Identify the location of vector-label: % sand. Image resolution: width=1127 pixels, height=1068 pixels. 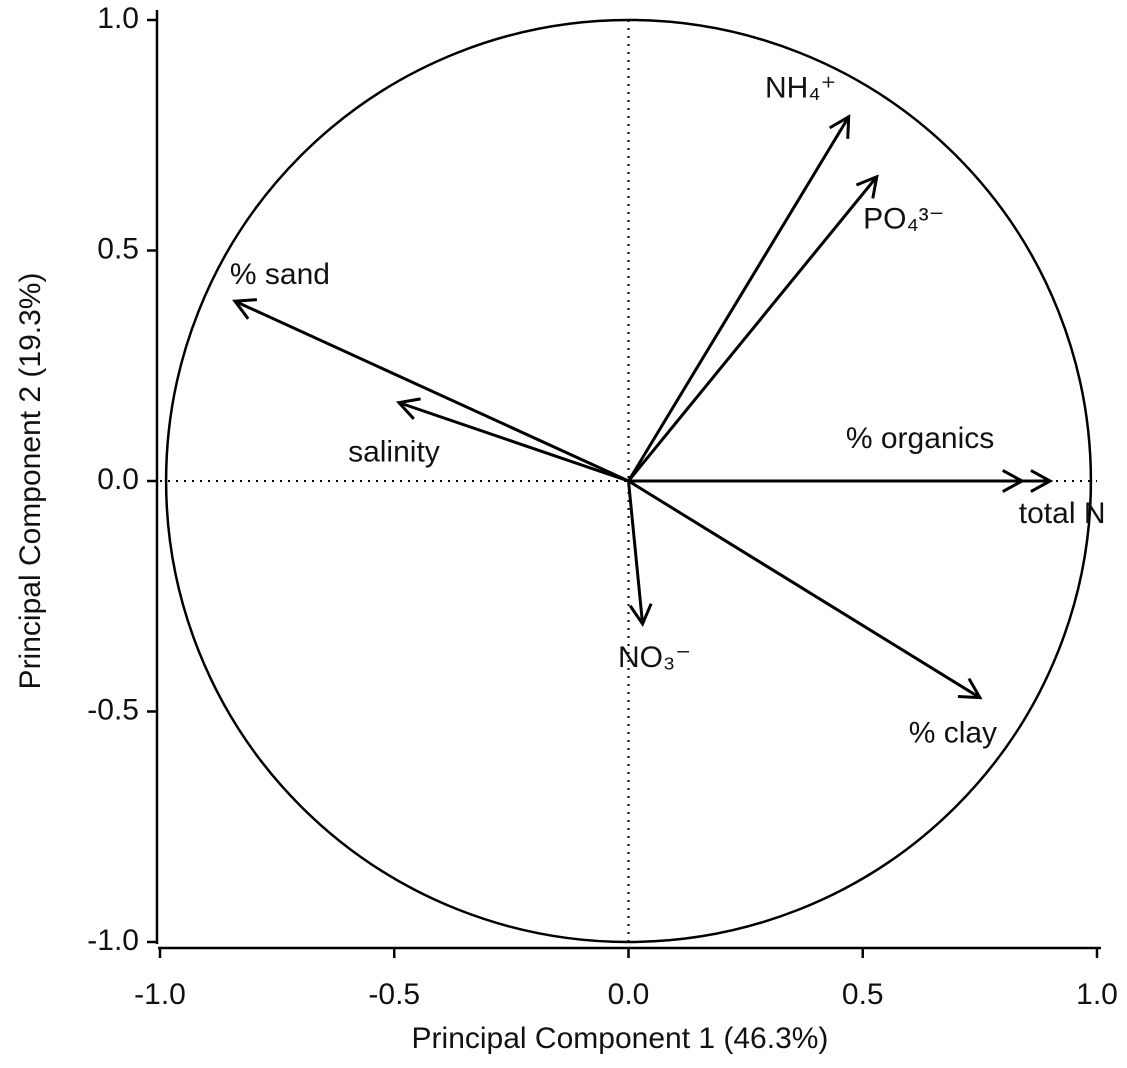
(280, 274).